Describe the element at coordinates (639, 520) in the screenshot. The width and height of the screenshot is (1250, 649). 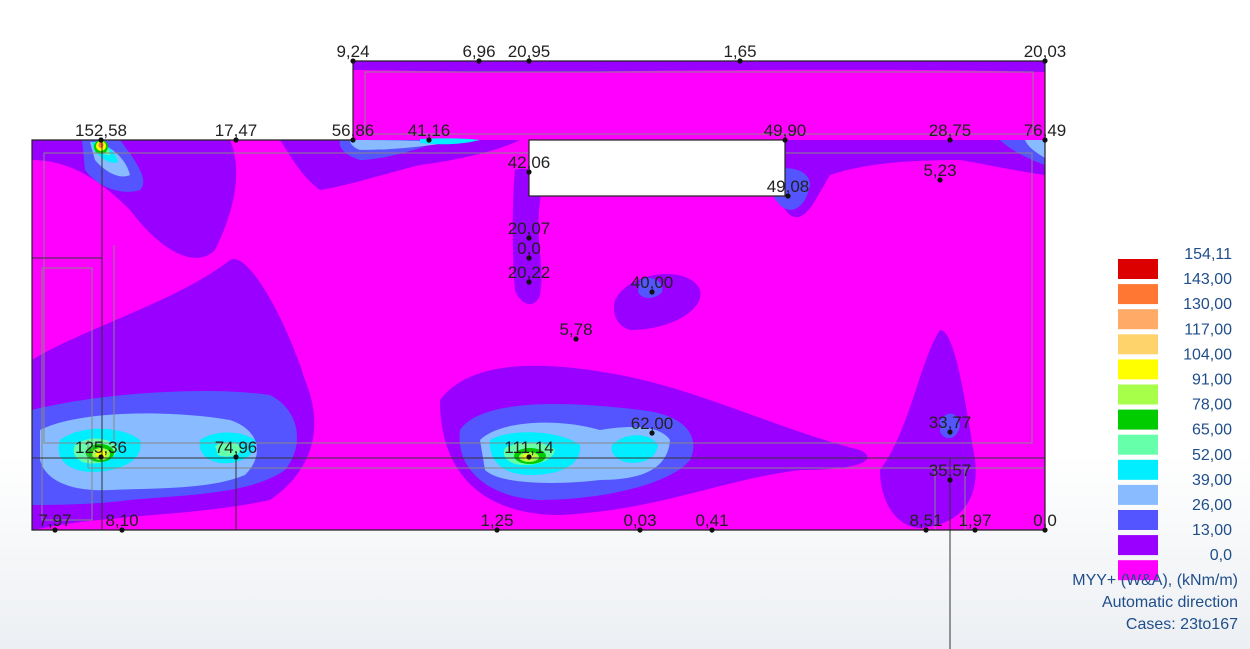
I see `point-value-label: 0,03` at that location.